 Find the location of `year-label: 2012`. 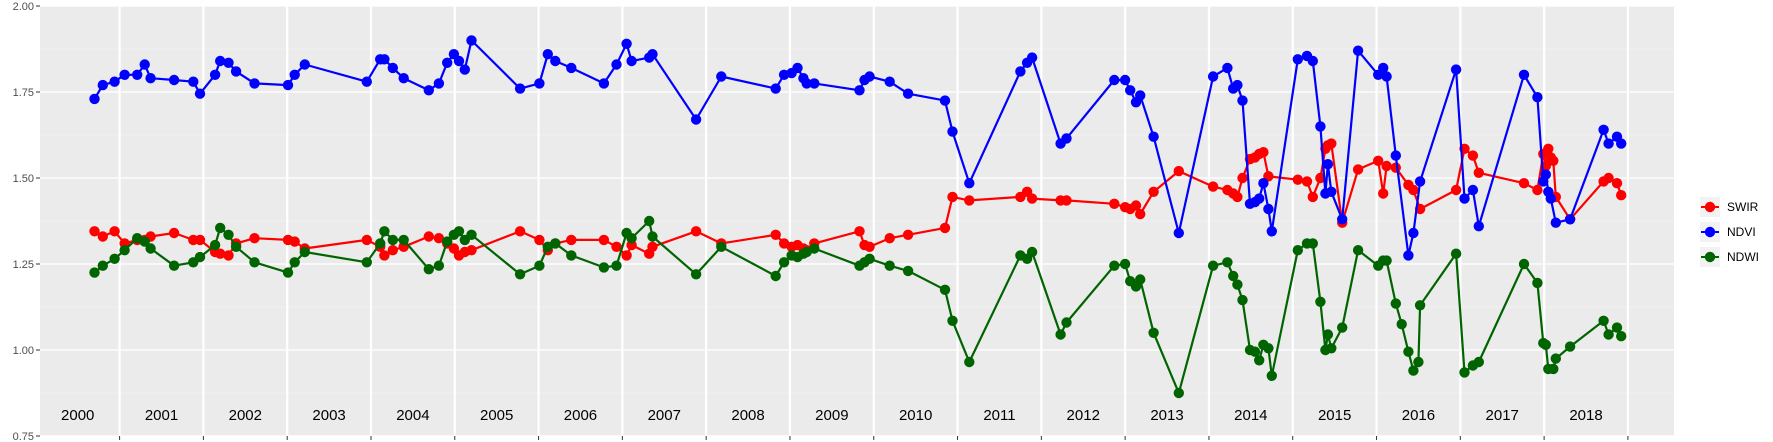

year-label: 2012 is located at coordinates (1083, 415).